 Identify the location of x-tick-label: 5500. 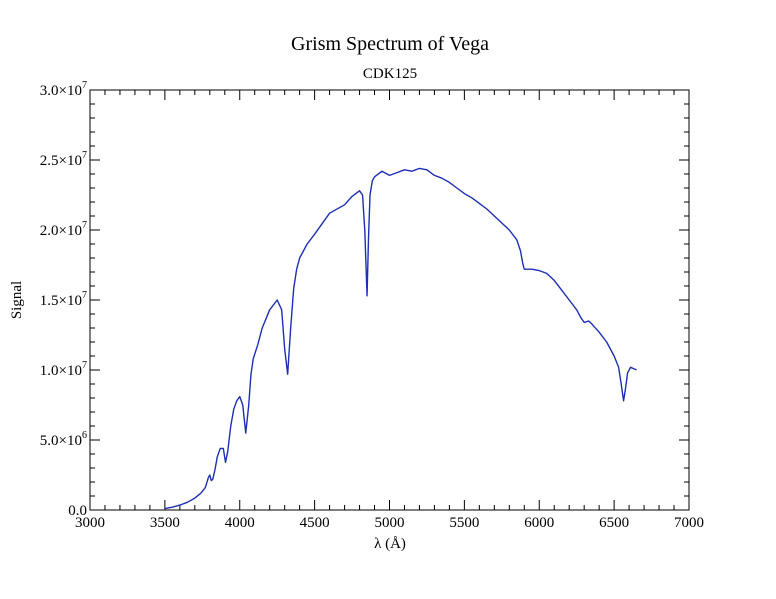
(464, 523).